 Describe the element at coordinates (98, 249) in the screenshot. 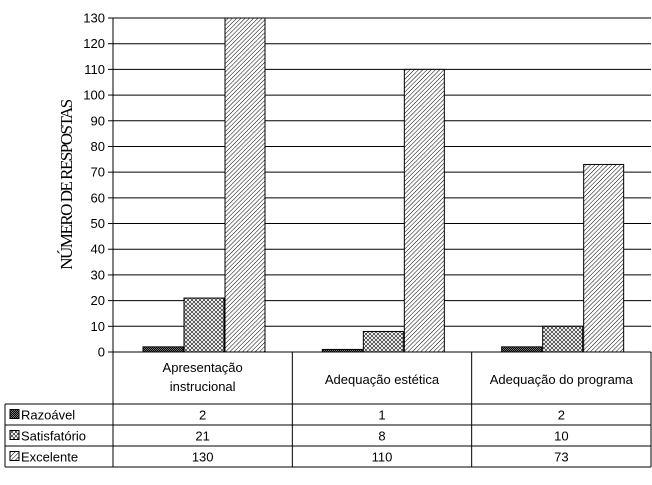

I see `y-tick-label: 40` at that location.